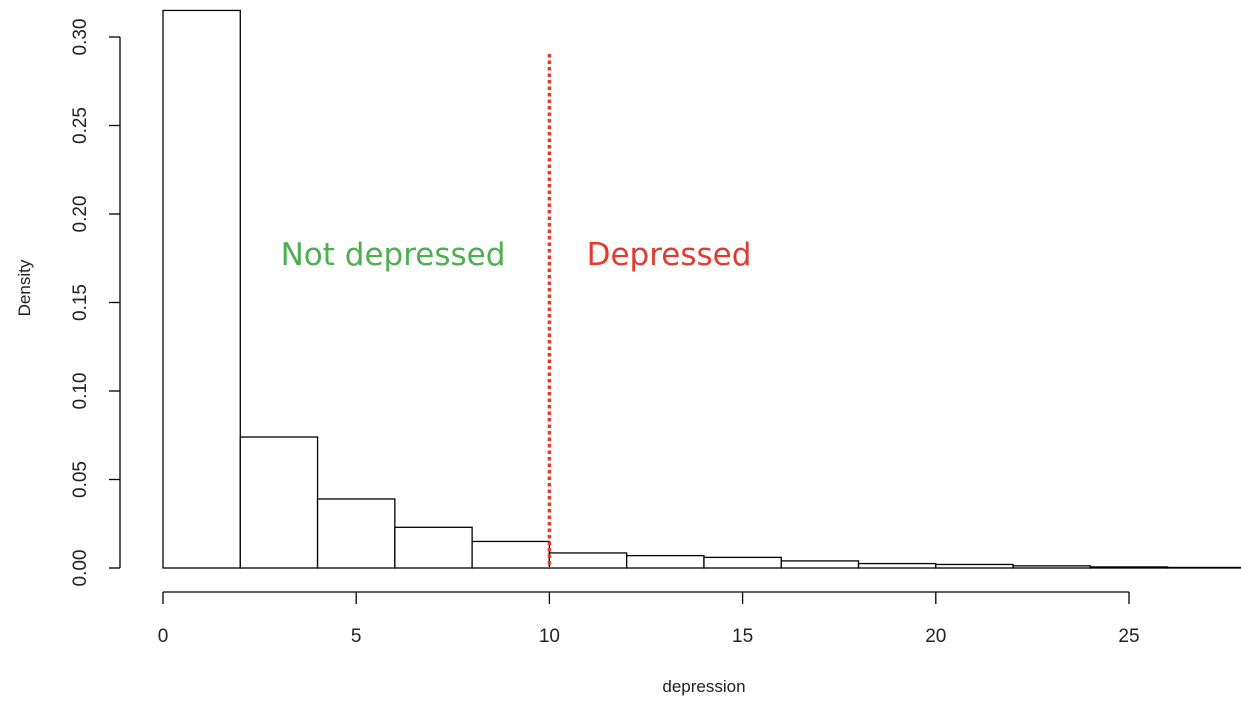  What do you see at coordinates (549, 636) in the screenshot?
I see `x-tick-label-10: 10` at bounding box center [549, 636].